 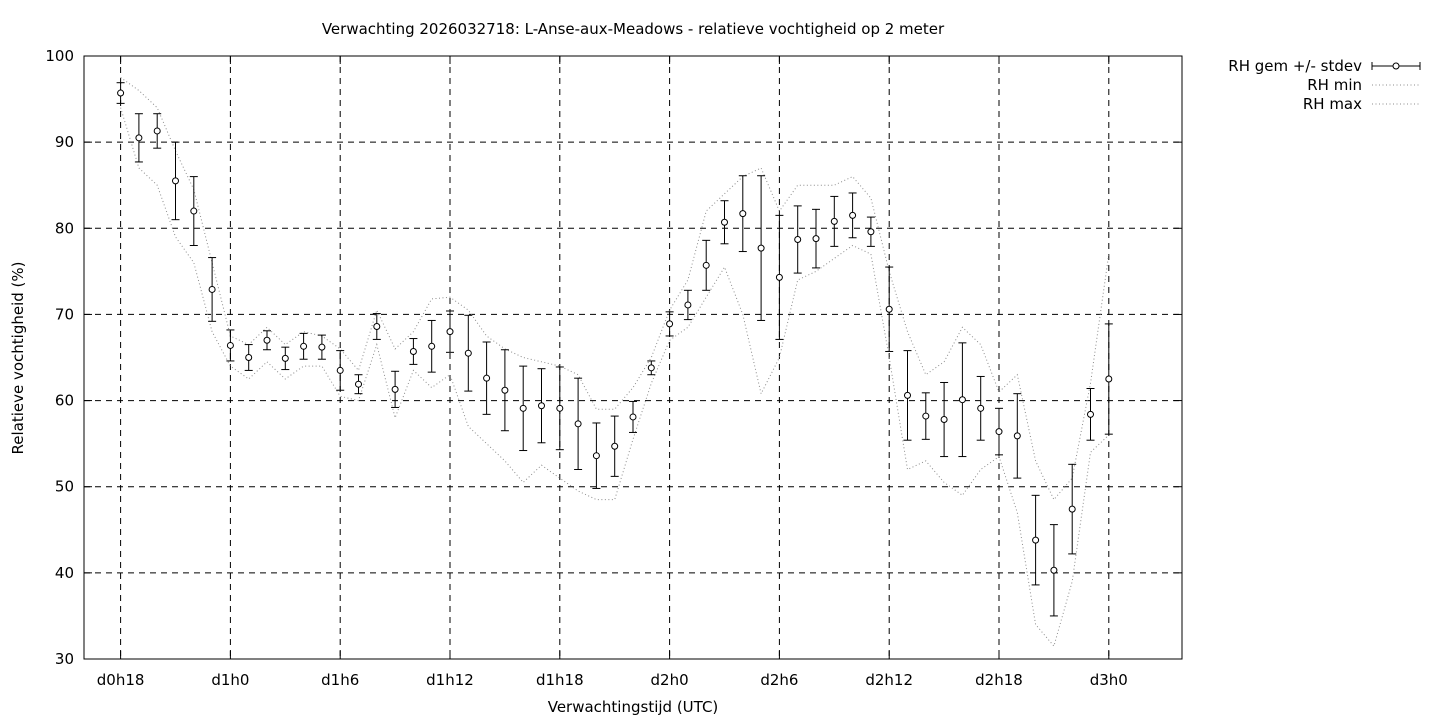 What do you see at coordinates (59, 56) in the screenshot?
I see `y-tick-label: 100` at bounding box center [59, 56].